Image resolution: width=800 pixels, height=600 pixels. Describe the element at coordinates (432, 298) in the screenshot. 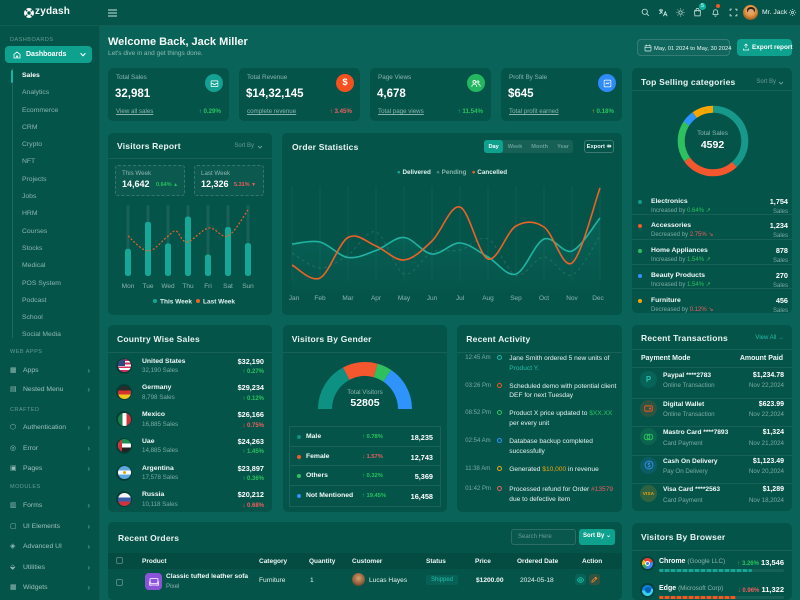

I see `svg-text: Jun` at that location.